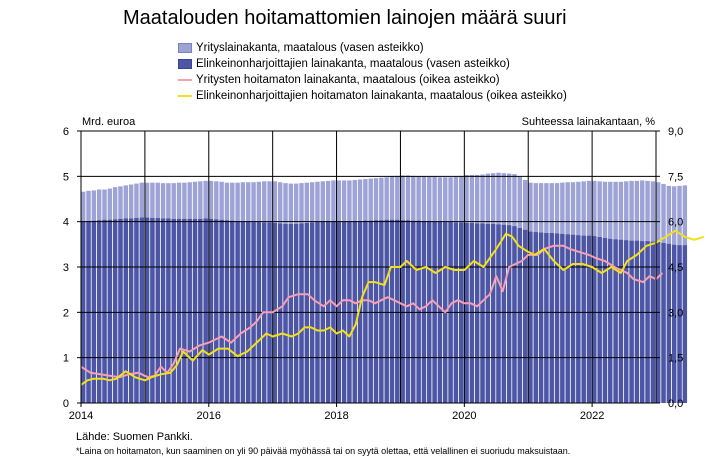 The image size is (720, 471). Describe the element at coordinates (209, 416) in the screenshot. I see `x-tick-label: 2016` at that location.